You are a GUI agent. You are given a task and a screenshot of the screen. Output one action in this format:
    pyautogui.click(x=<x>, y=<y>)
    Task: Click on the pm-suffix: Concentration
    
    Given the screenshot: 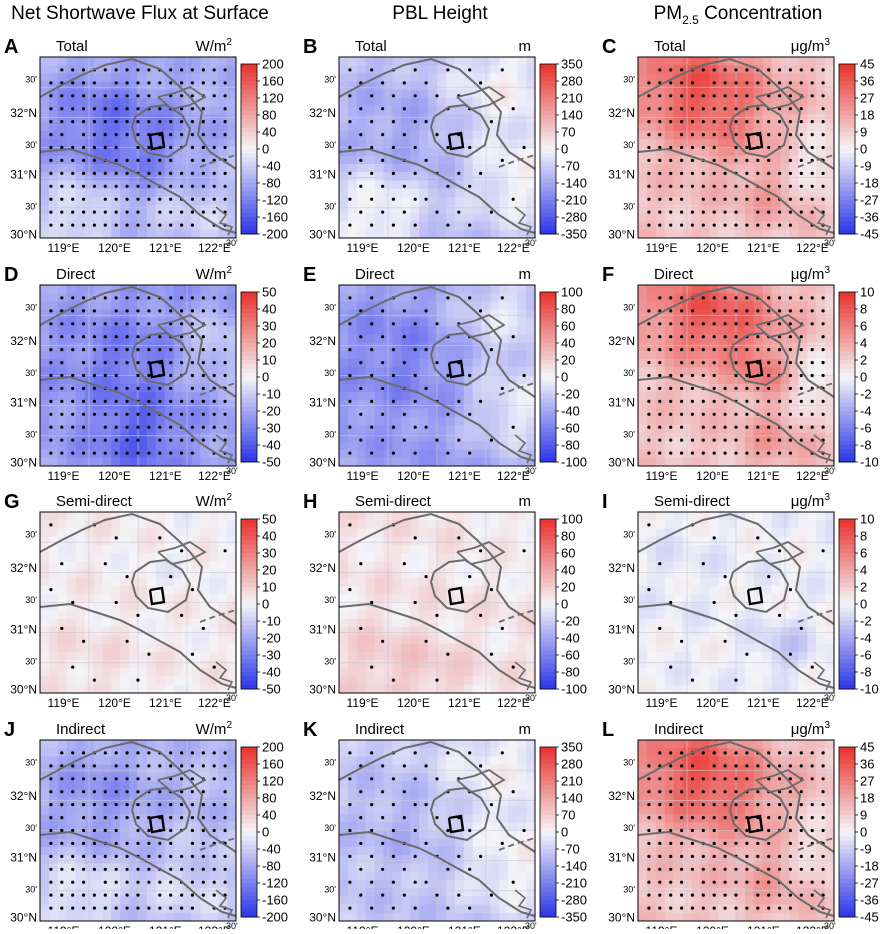 What is the action you would take?
    pyautogui.click(x=761, y=13)
    